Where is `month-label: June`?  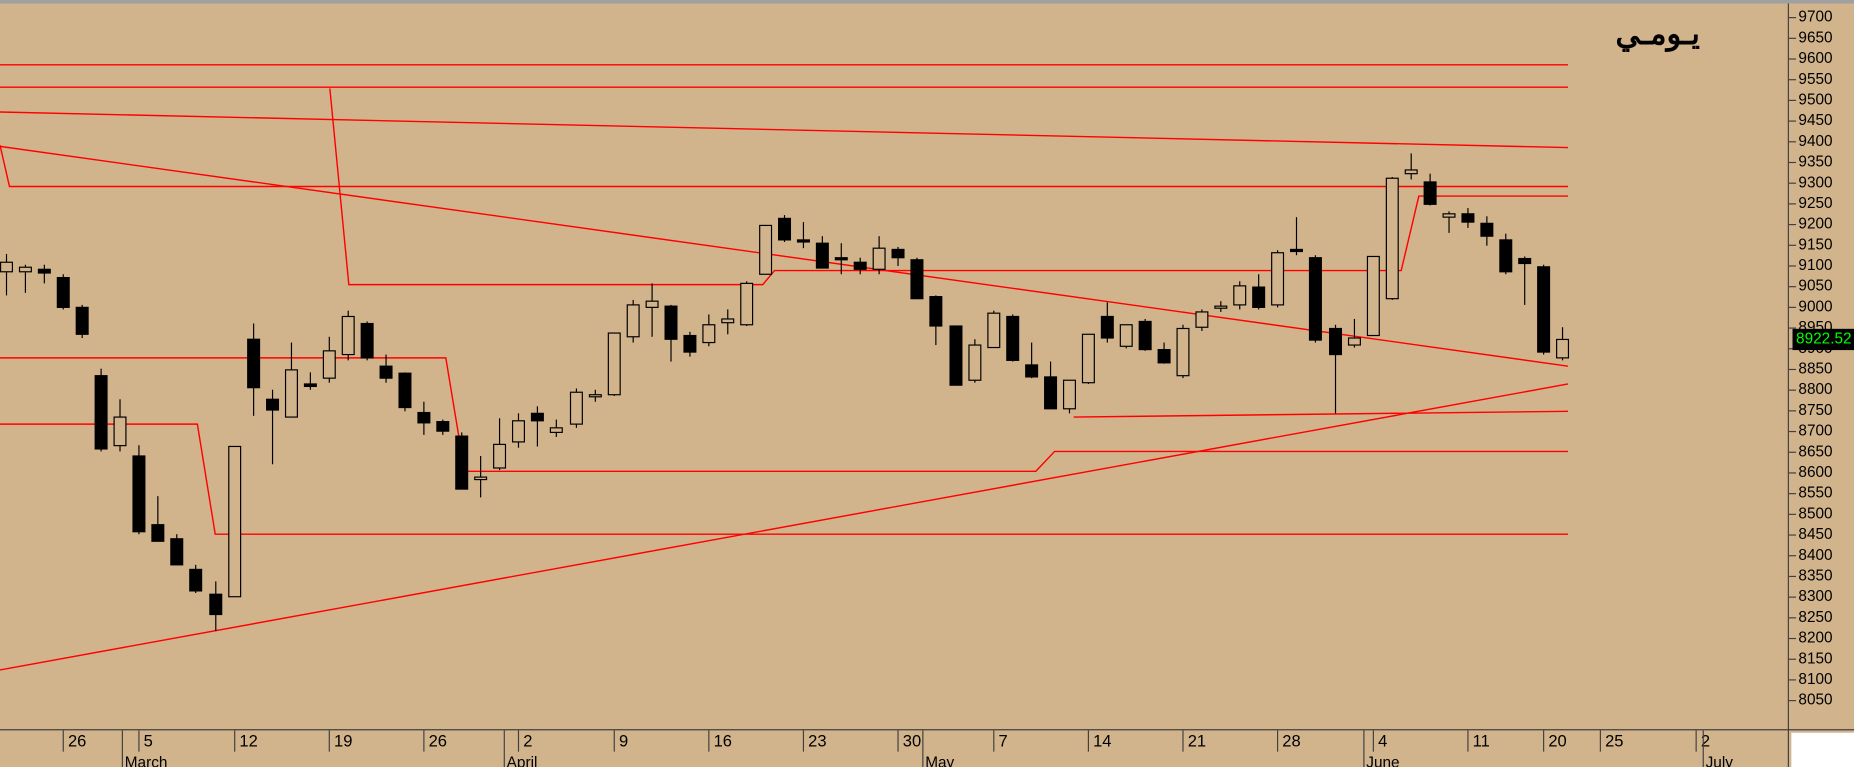
month-label: June is located at coordinates (1382, 761).